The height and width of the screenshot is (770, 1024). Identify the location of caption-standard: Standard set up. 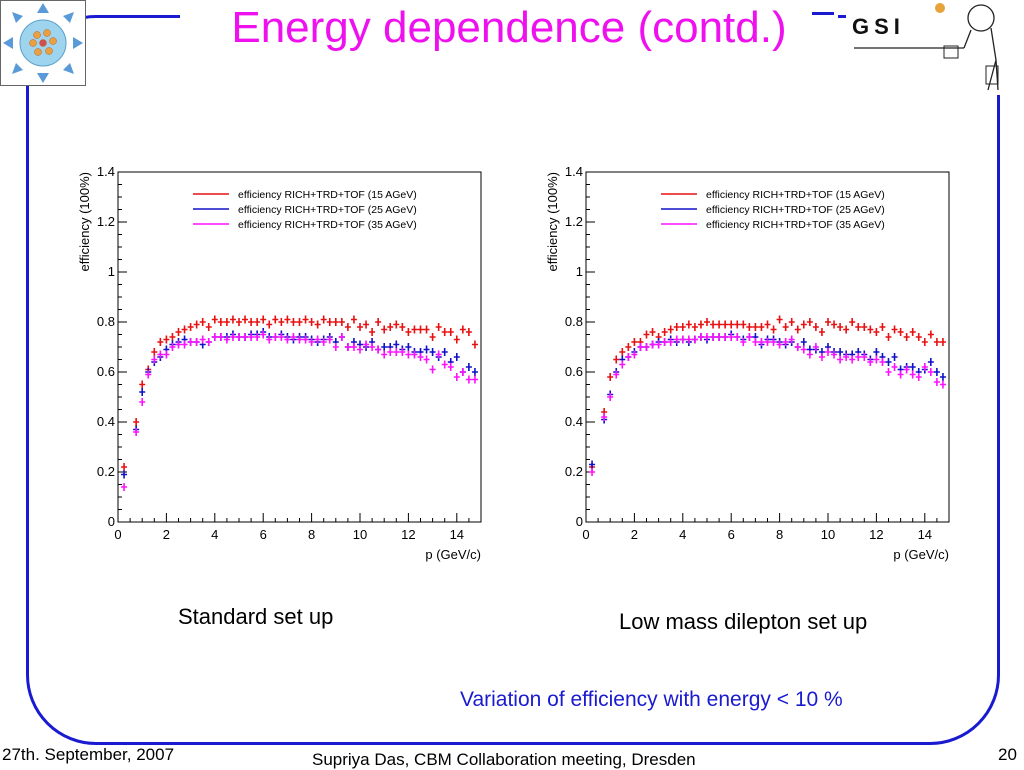
(256, 616).